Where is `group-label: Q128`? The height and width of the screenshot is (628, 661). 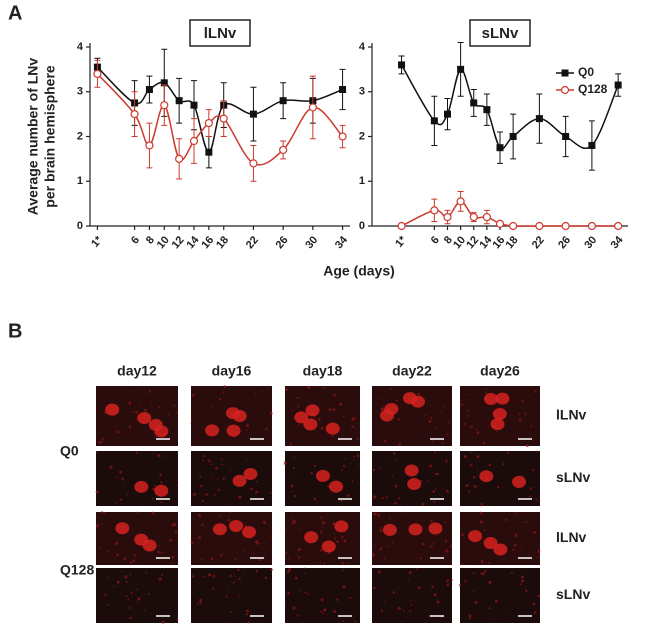
group-label: Q128 is located at coordinates (77, 570).